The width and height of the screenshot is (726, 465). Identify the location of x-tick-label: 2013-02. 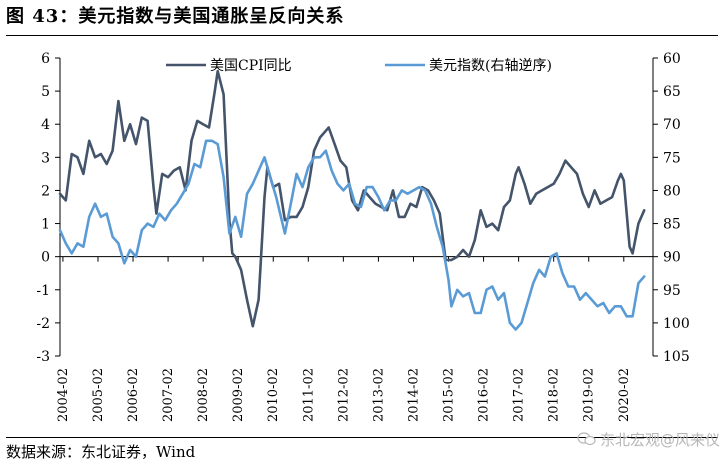
(378, 395).